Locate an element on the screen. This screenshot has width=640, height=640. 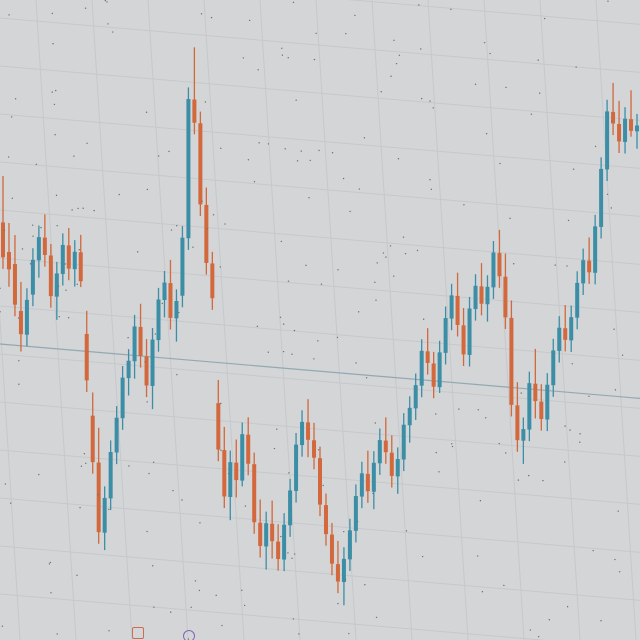
grid-line-horizontal is located at coordinates (320, 381).